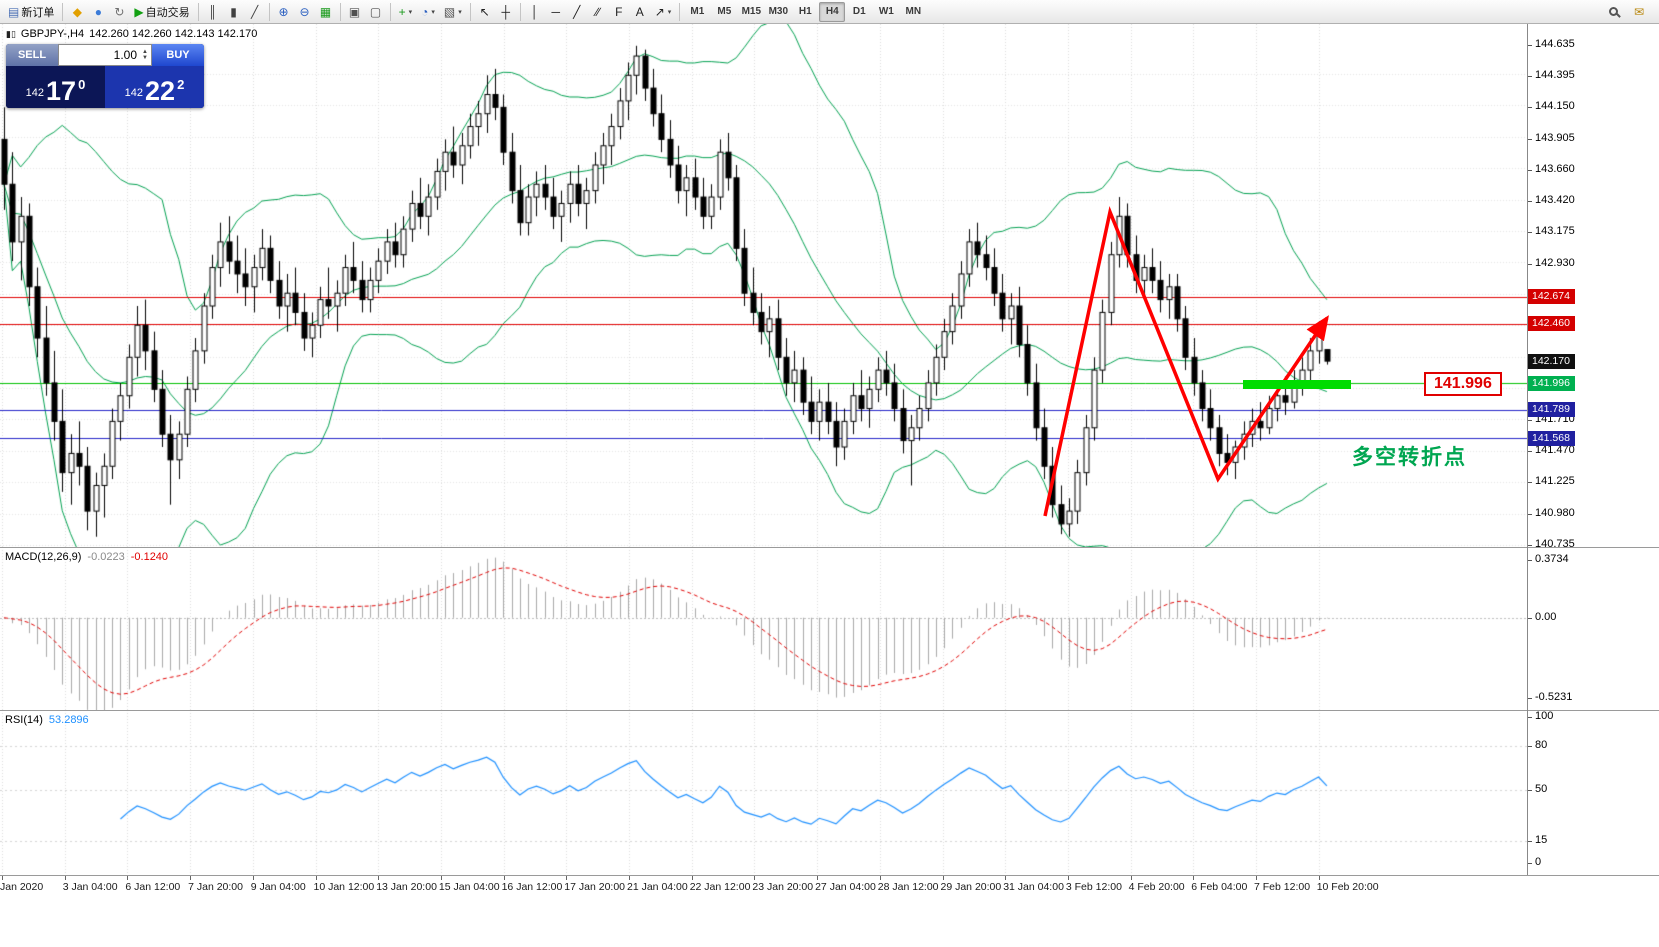 This screenshot has height=947, width=1659. I want to click on grid-icon: ▦, so click(326, 12).